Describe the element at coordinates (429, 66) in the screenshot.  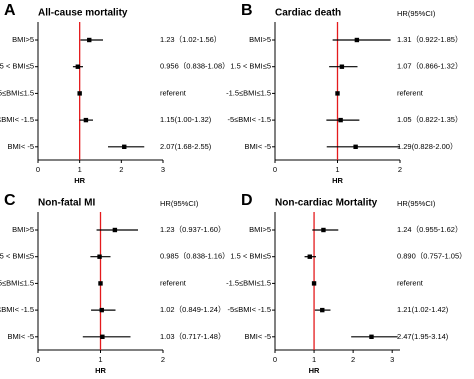
I see `estimate-label: 1.07（0.866-1.32）` at that location.